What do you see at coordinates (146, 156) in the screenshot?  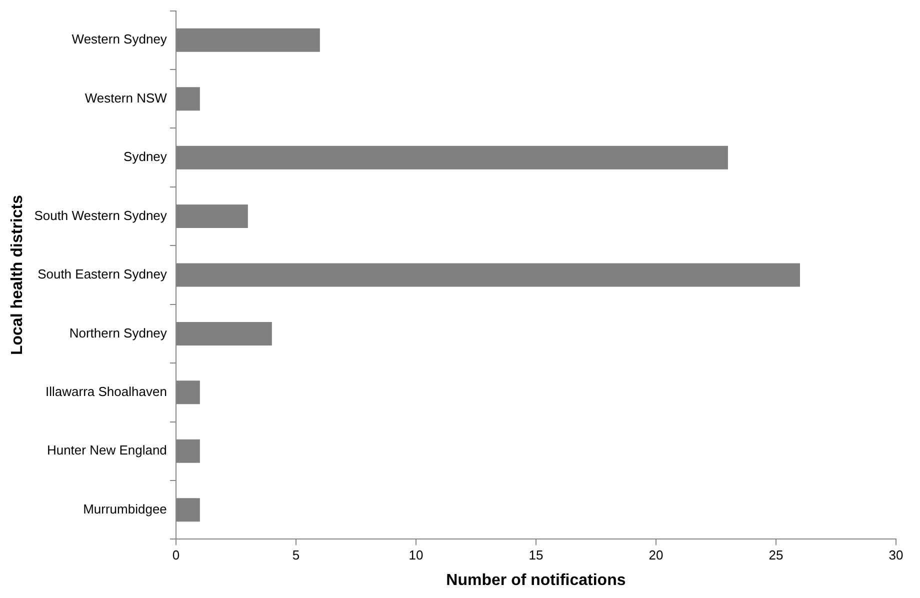 I see `y-tick-label: Sydney` at bounding box center [146, 156].